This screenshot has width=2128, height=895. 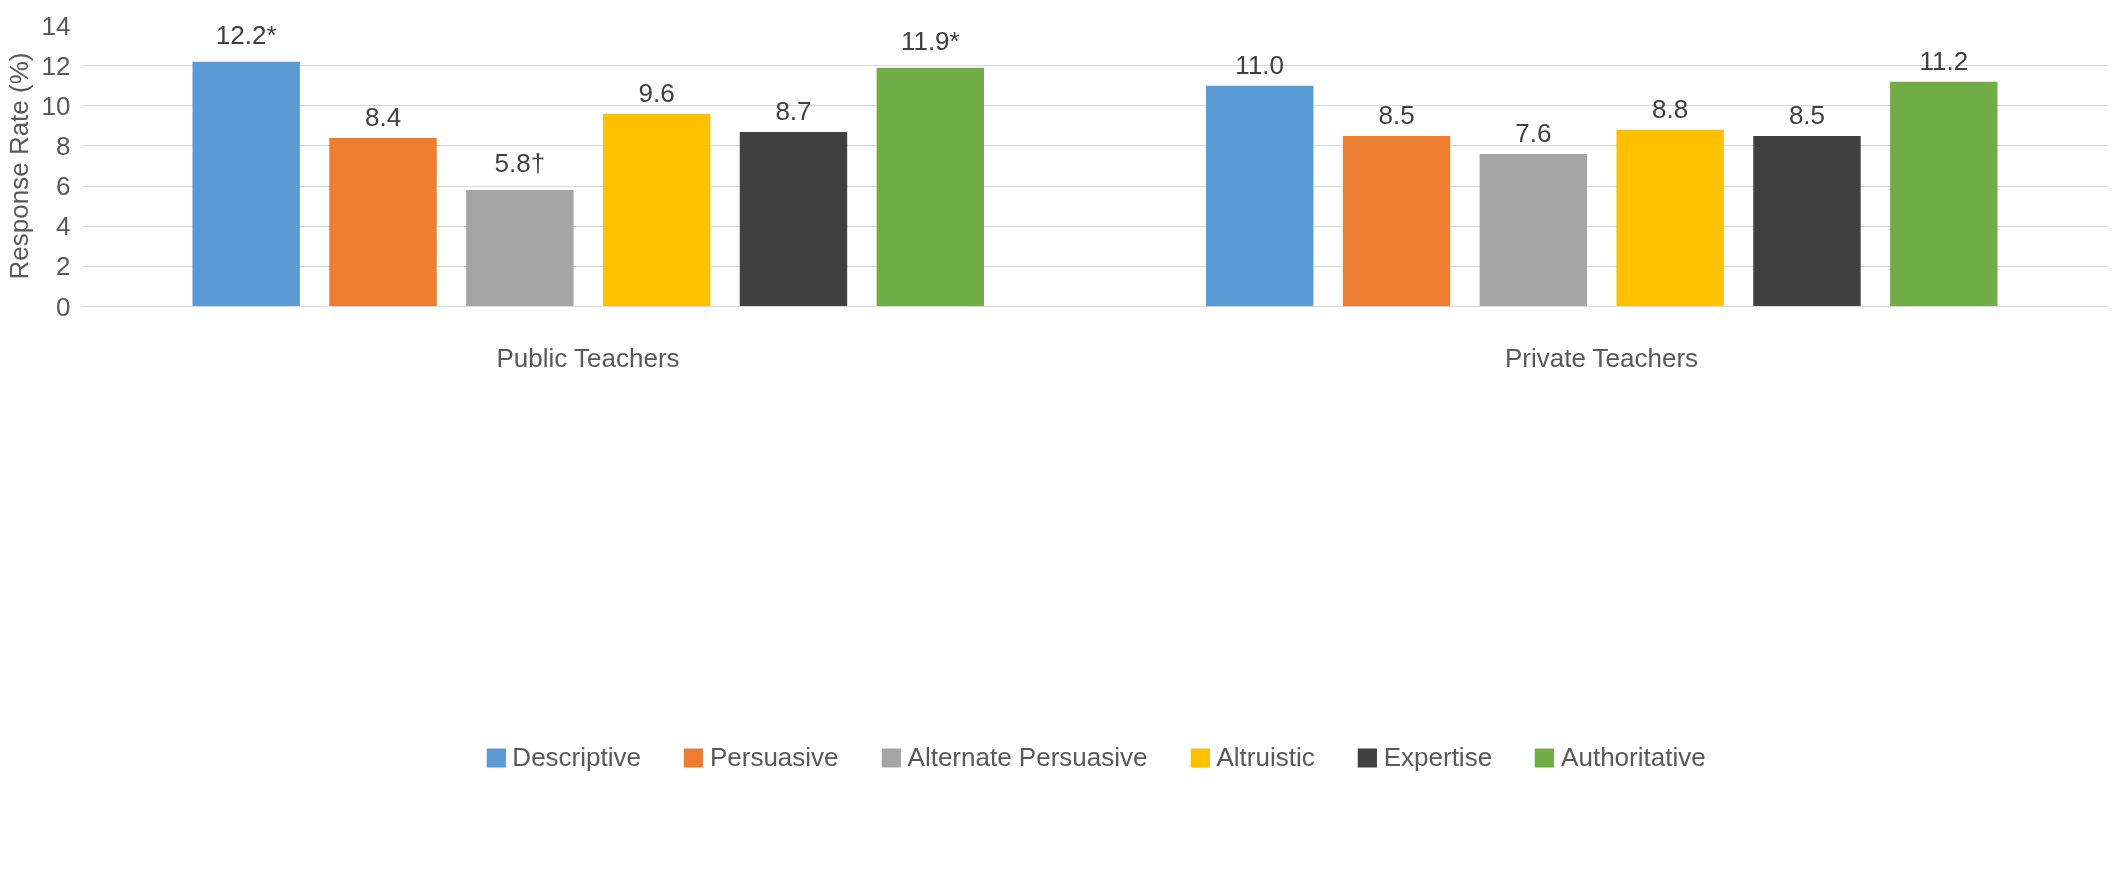 What do you see at coordinates (588, 357) in the screenshot?
I see `x-tick-label: Public Teachers` at bounding box center [588, 357].